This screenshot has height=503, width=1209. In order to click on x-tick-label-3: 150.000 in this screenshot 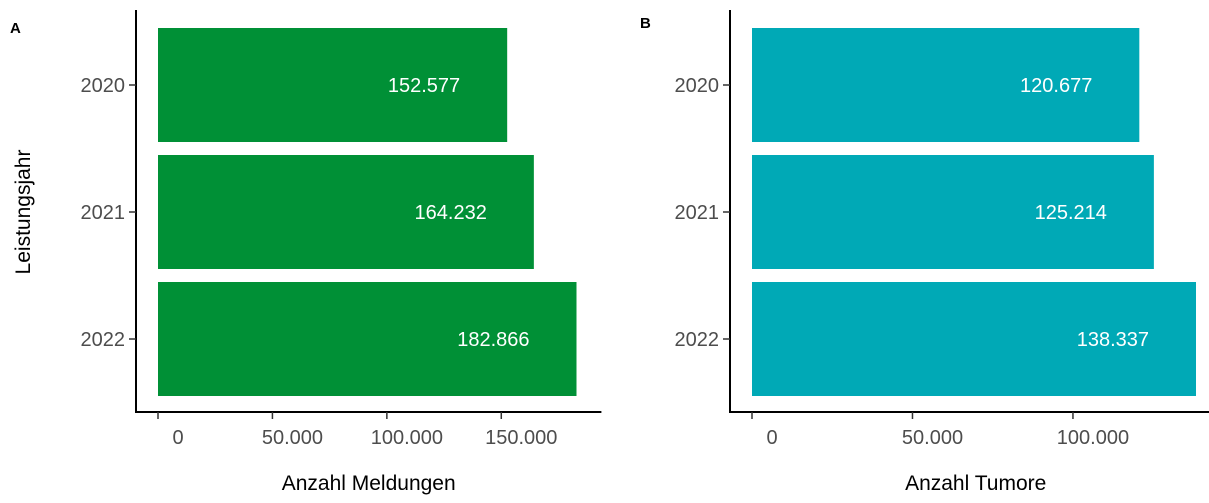, I will do `click(521, 438)`.